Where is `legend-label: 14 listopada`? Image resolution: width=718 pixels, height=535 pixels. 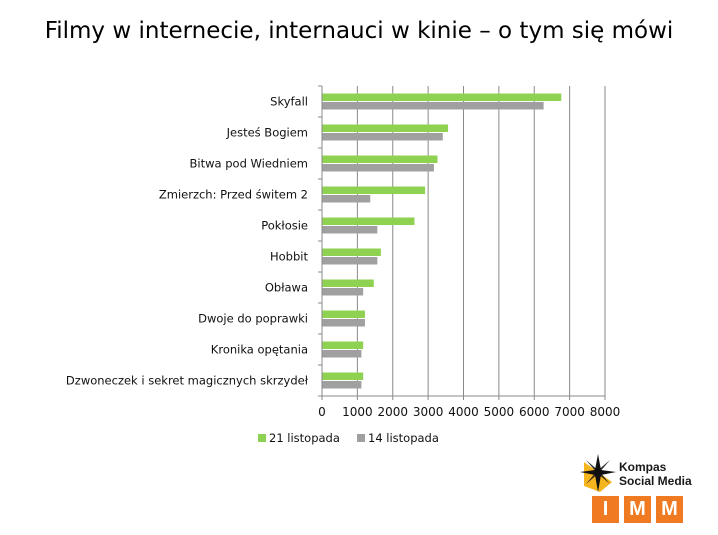
legend-label: 14 listopada is located at coordinates (403, 438).